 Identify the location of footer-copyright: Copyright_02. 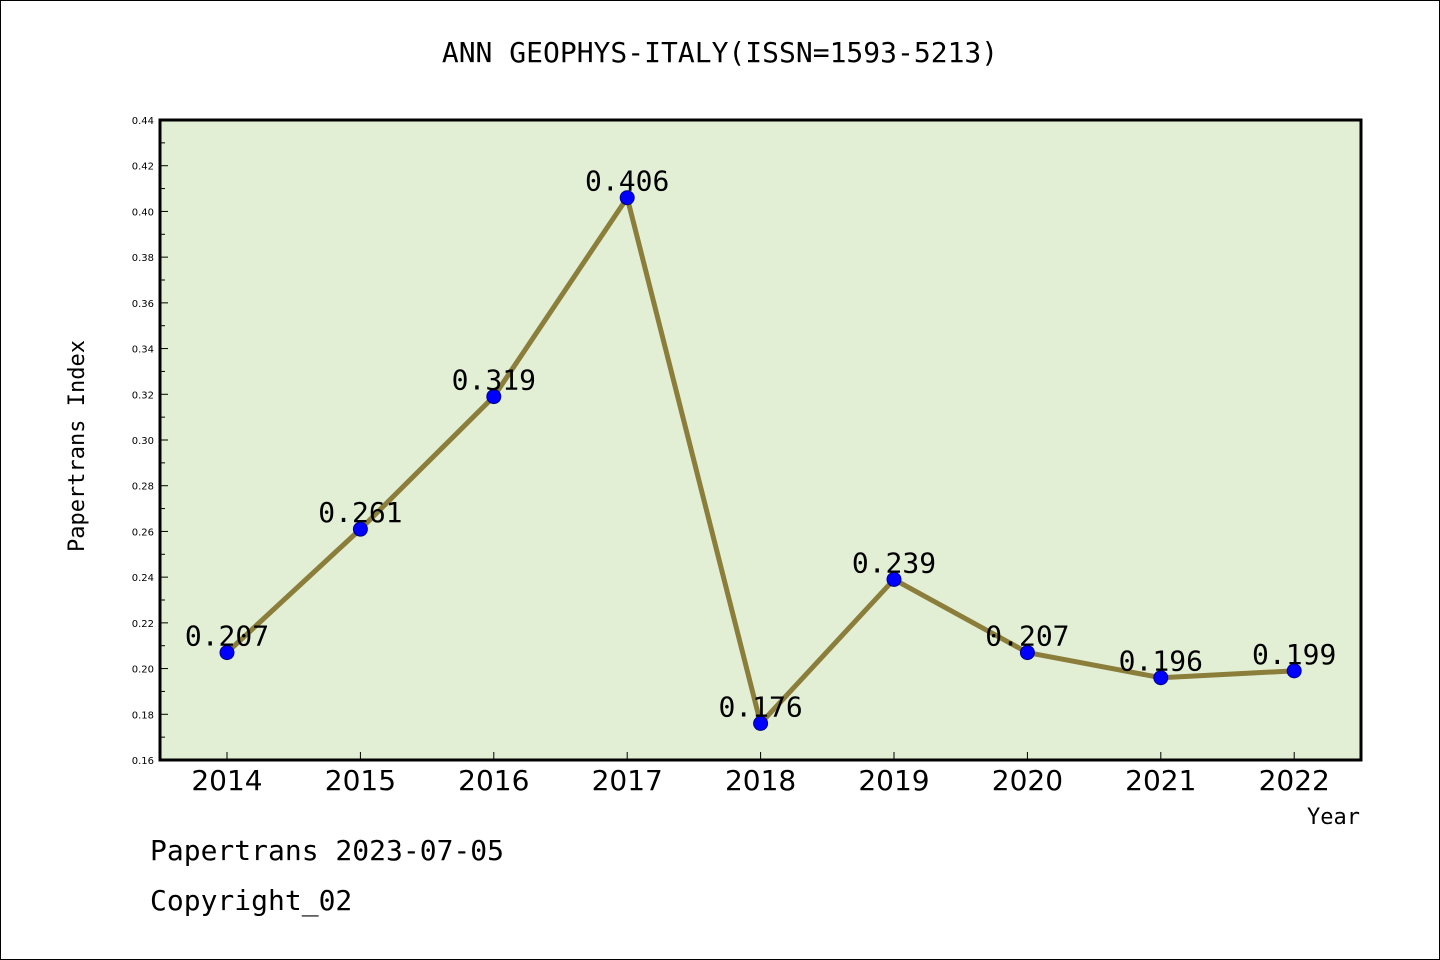
(251, 900).